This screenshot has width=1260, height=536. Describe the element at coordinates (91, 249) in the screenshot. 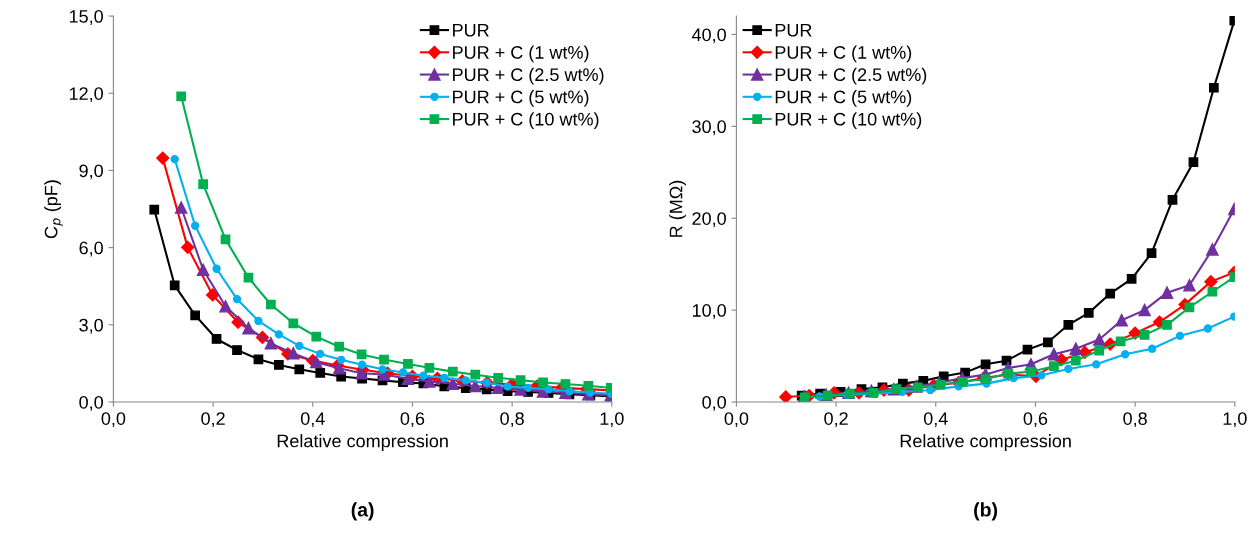

I see `y-tick-label: 6,0` at that location.